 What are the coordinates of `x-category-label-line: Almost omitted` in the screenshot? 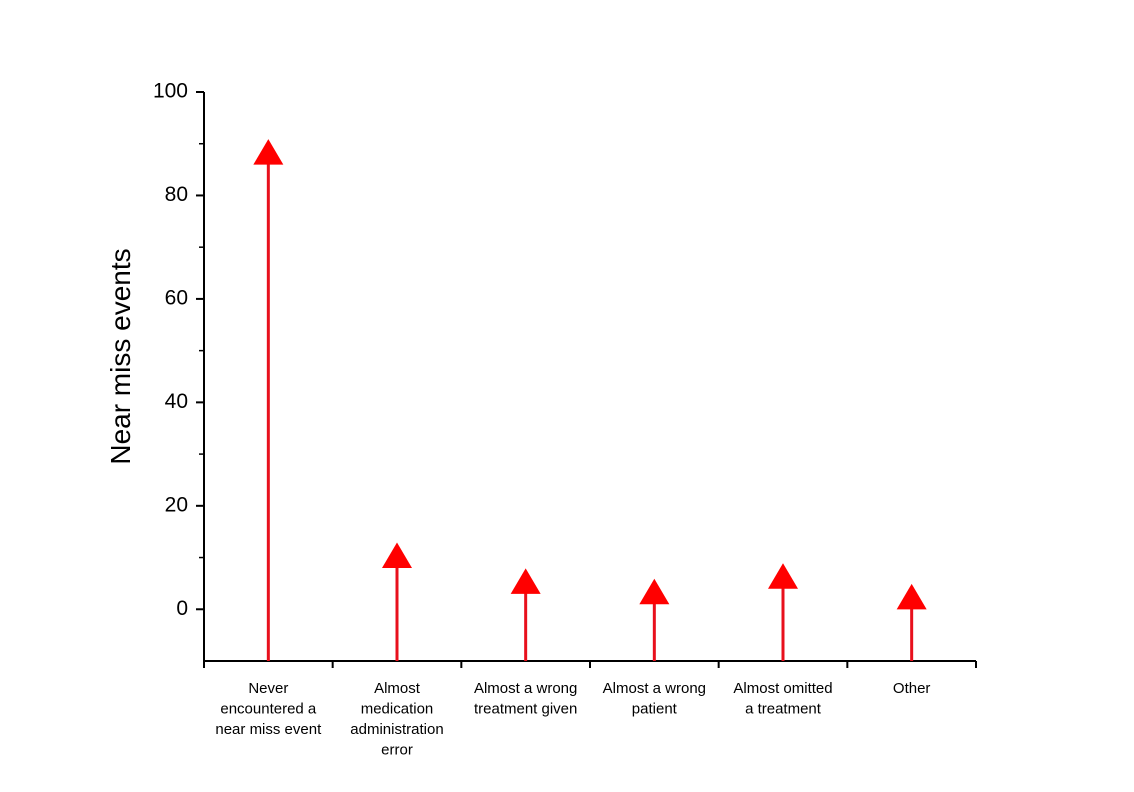 It's located at (782, 688).